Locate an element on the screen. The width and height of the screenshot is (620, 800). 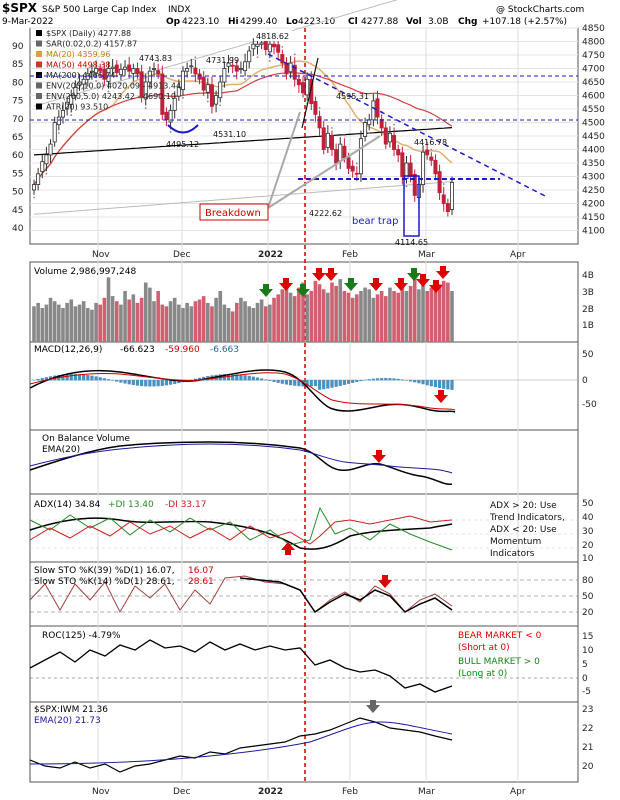
bottom-arc is located at coordinates (183, 129).